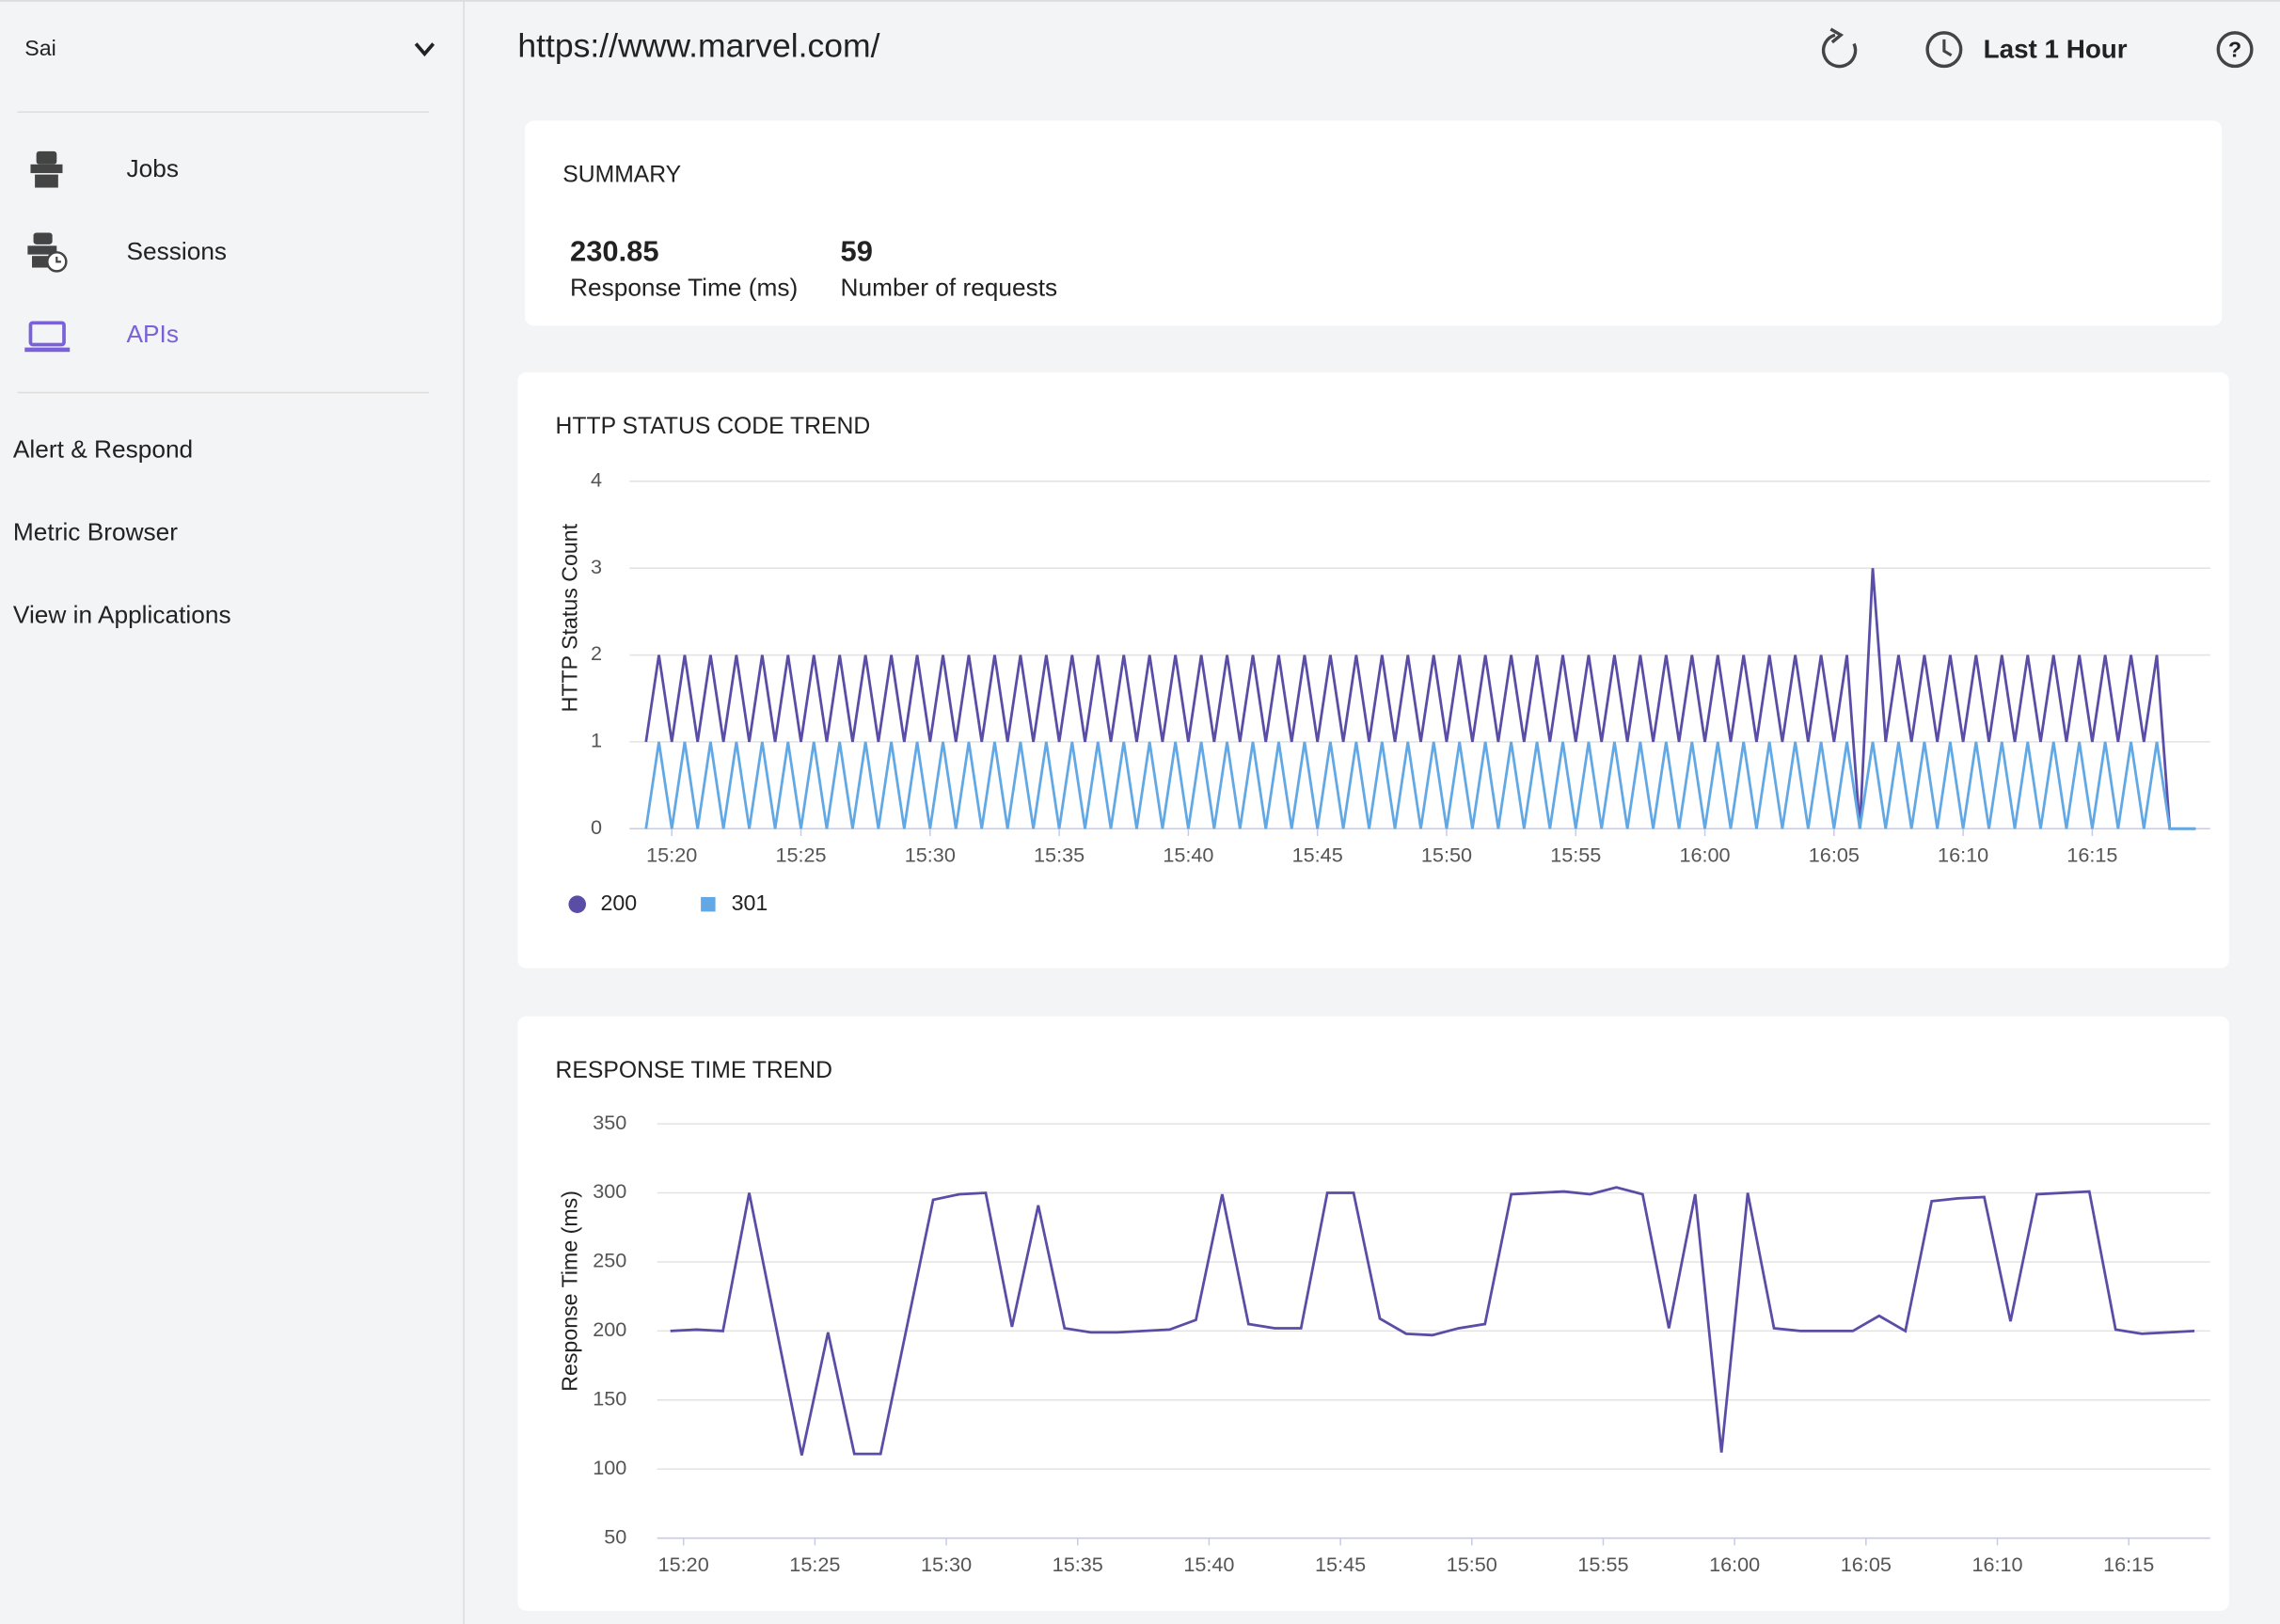  Describe the element at coordinates (47, 252) in the screenshot. I see `sessions-icon` at that location.